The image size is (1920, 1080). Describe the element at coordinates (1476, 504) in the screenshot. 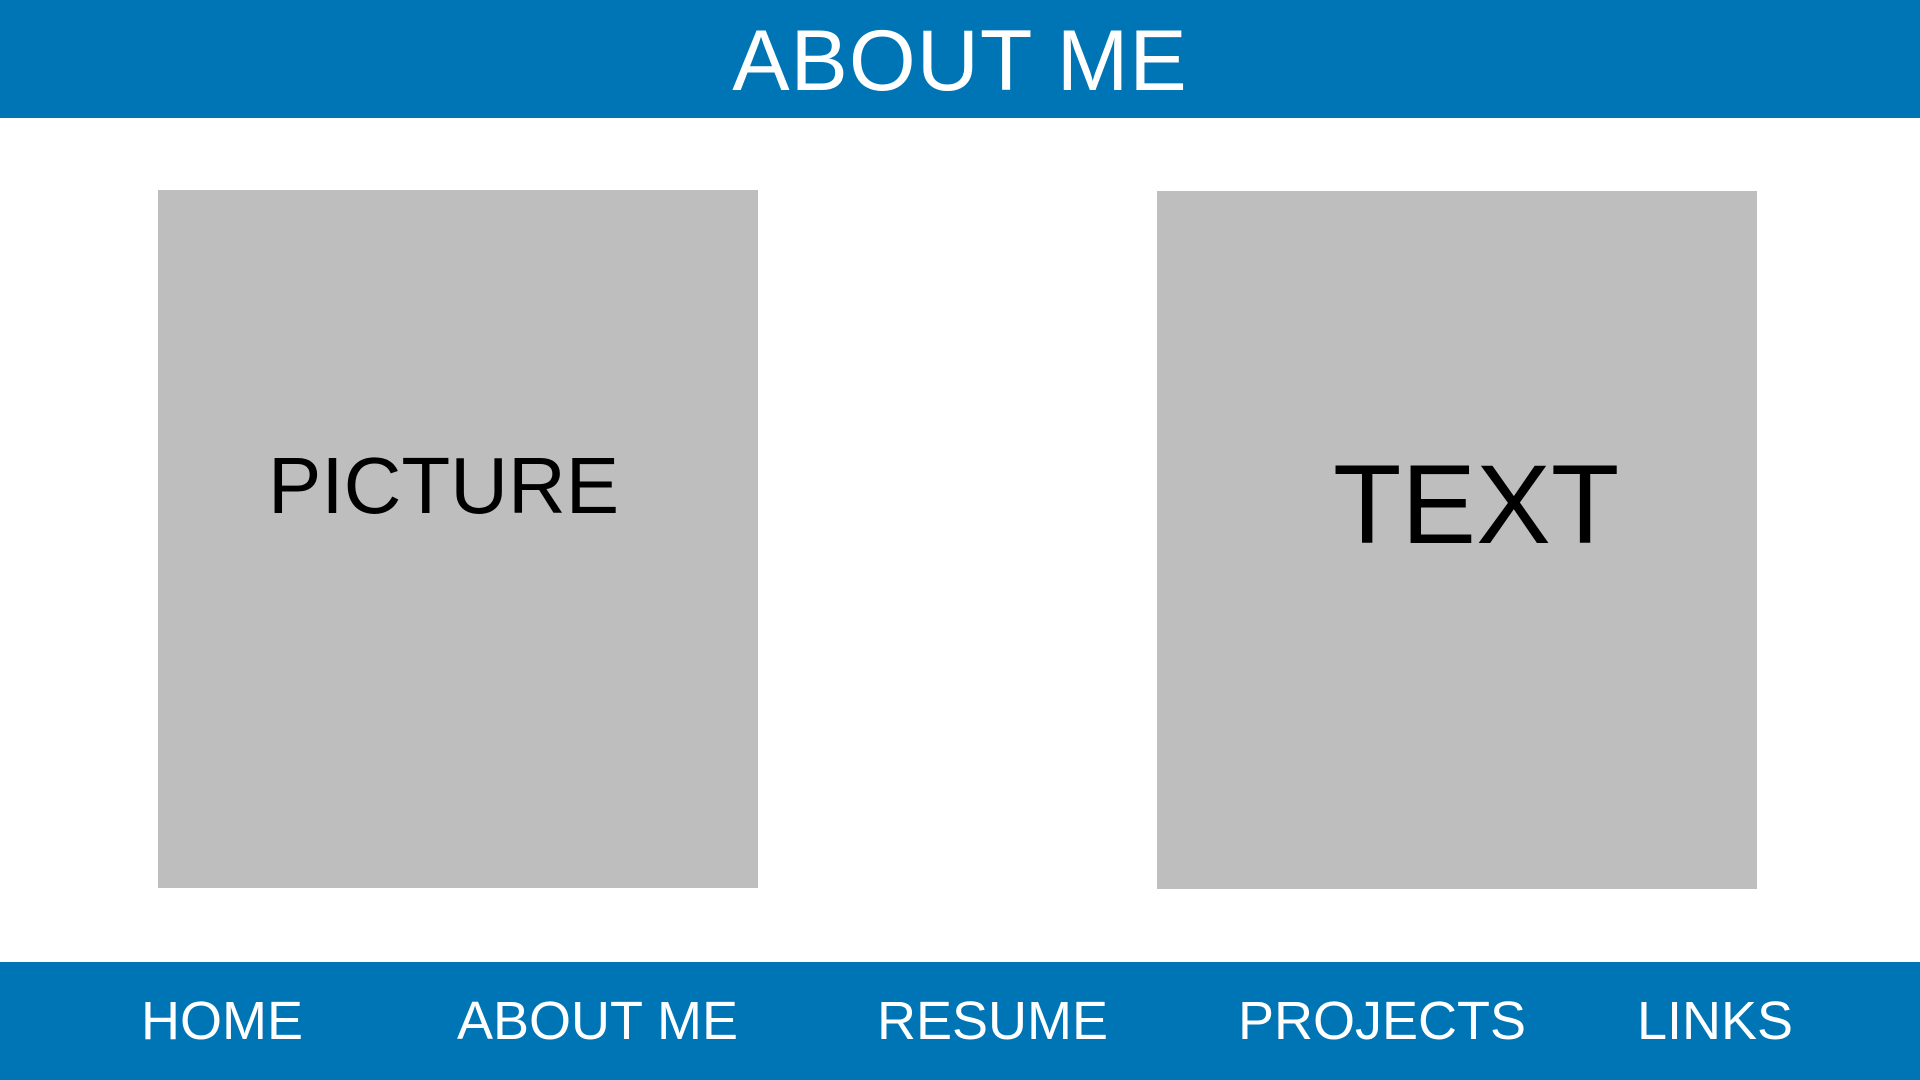

I see `text-placeholder-label: TEXT` at that location.